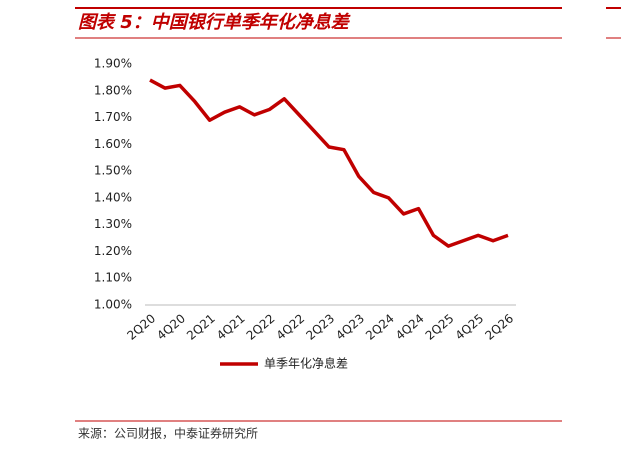 This screenshot has height=455, width=621. I want to click on y-tick-label: 1.20%, so click(113, 251).